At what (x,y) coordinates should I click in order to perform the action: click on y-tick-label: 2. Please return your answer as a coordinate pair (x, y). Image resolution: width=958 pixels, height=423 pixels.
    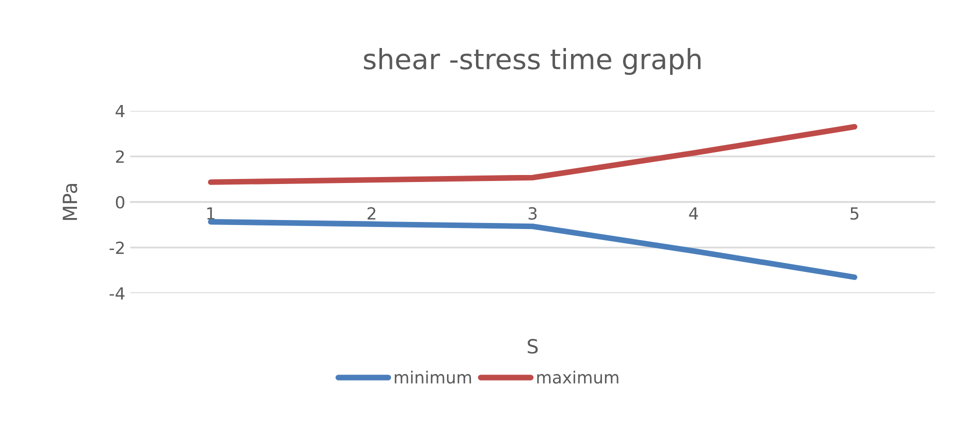
    Looking at the image, I should click on (120, 156).